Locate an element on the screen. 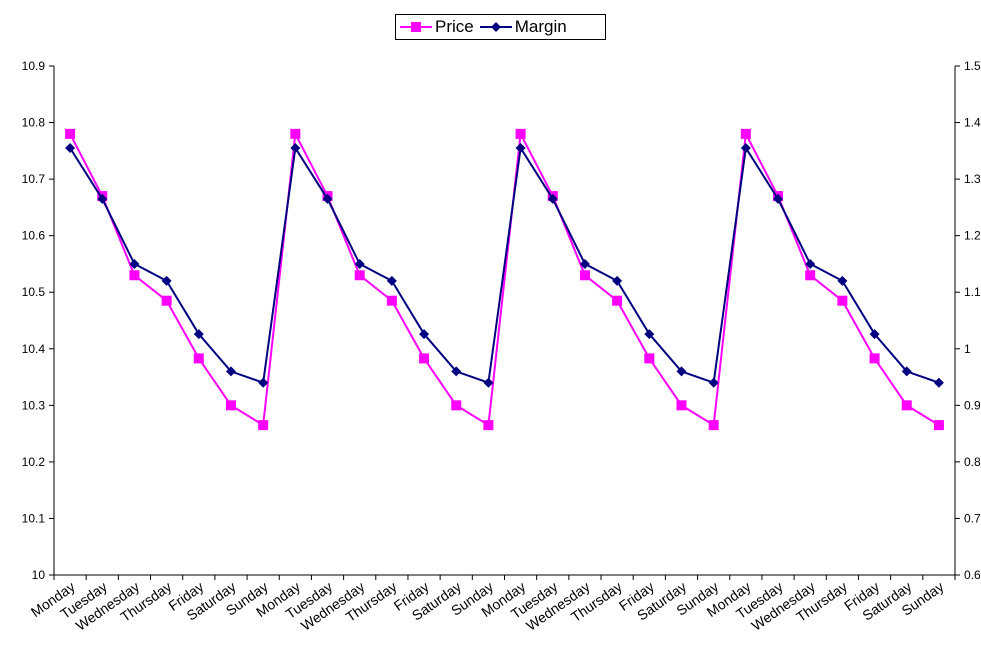 The image size is (981, 668). y-right-tick-label: 0.6 is located at coordinates (972, 575).